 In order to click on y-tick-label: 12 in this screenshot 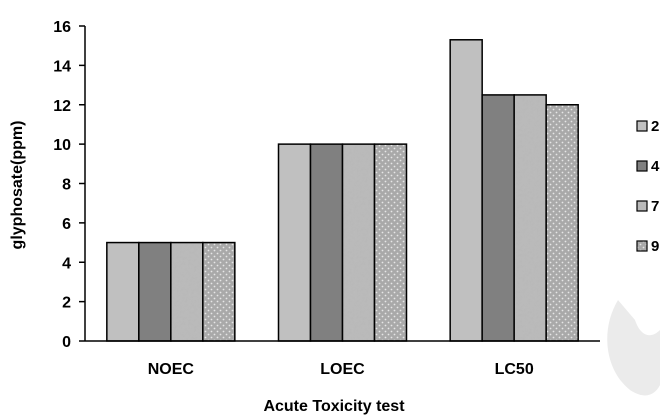, I will do `click(62, 106)`.